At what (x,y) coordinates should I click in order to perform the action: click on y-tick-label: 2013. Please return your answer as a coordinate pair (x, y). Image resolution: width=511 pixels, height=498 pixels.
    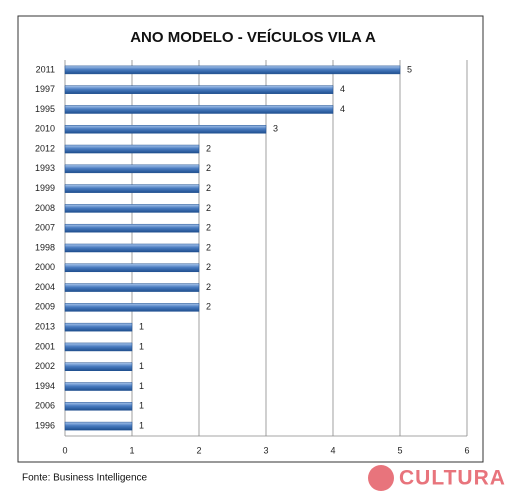
    Looking at the image, I should click on (45, 327).